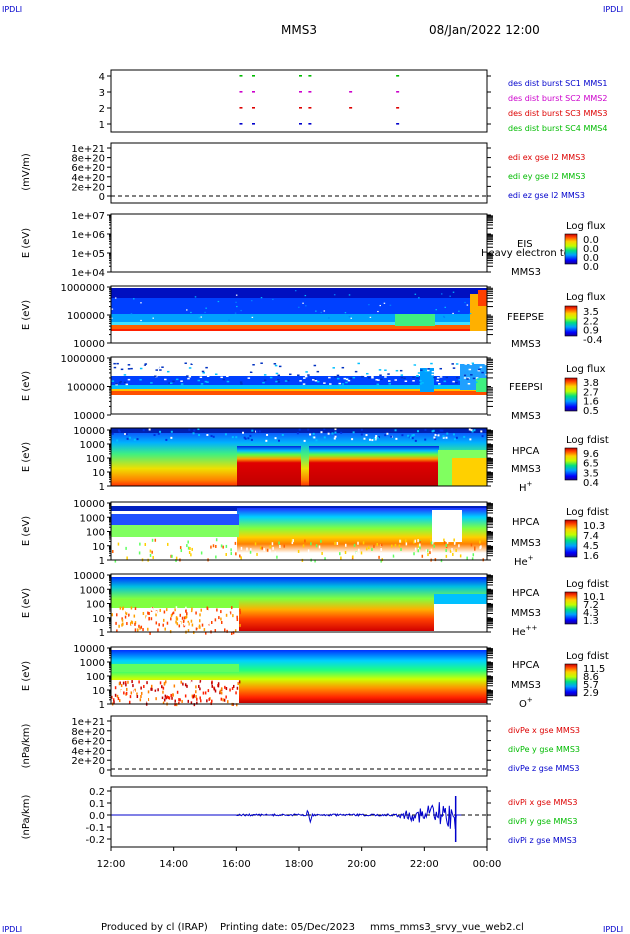 The width and height of the screenshot is (630, 934). I want to click on y-tick-label: 1000, so click(92, 445).